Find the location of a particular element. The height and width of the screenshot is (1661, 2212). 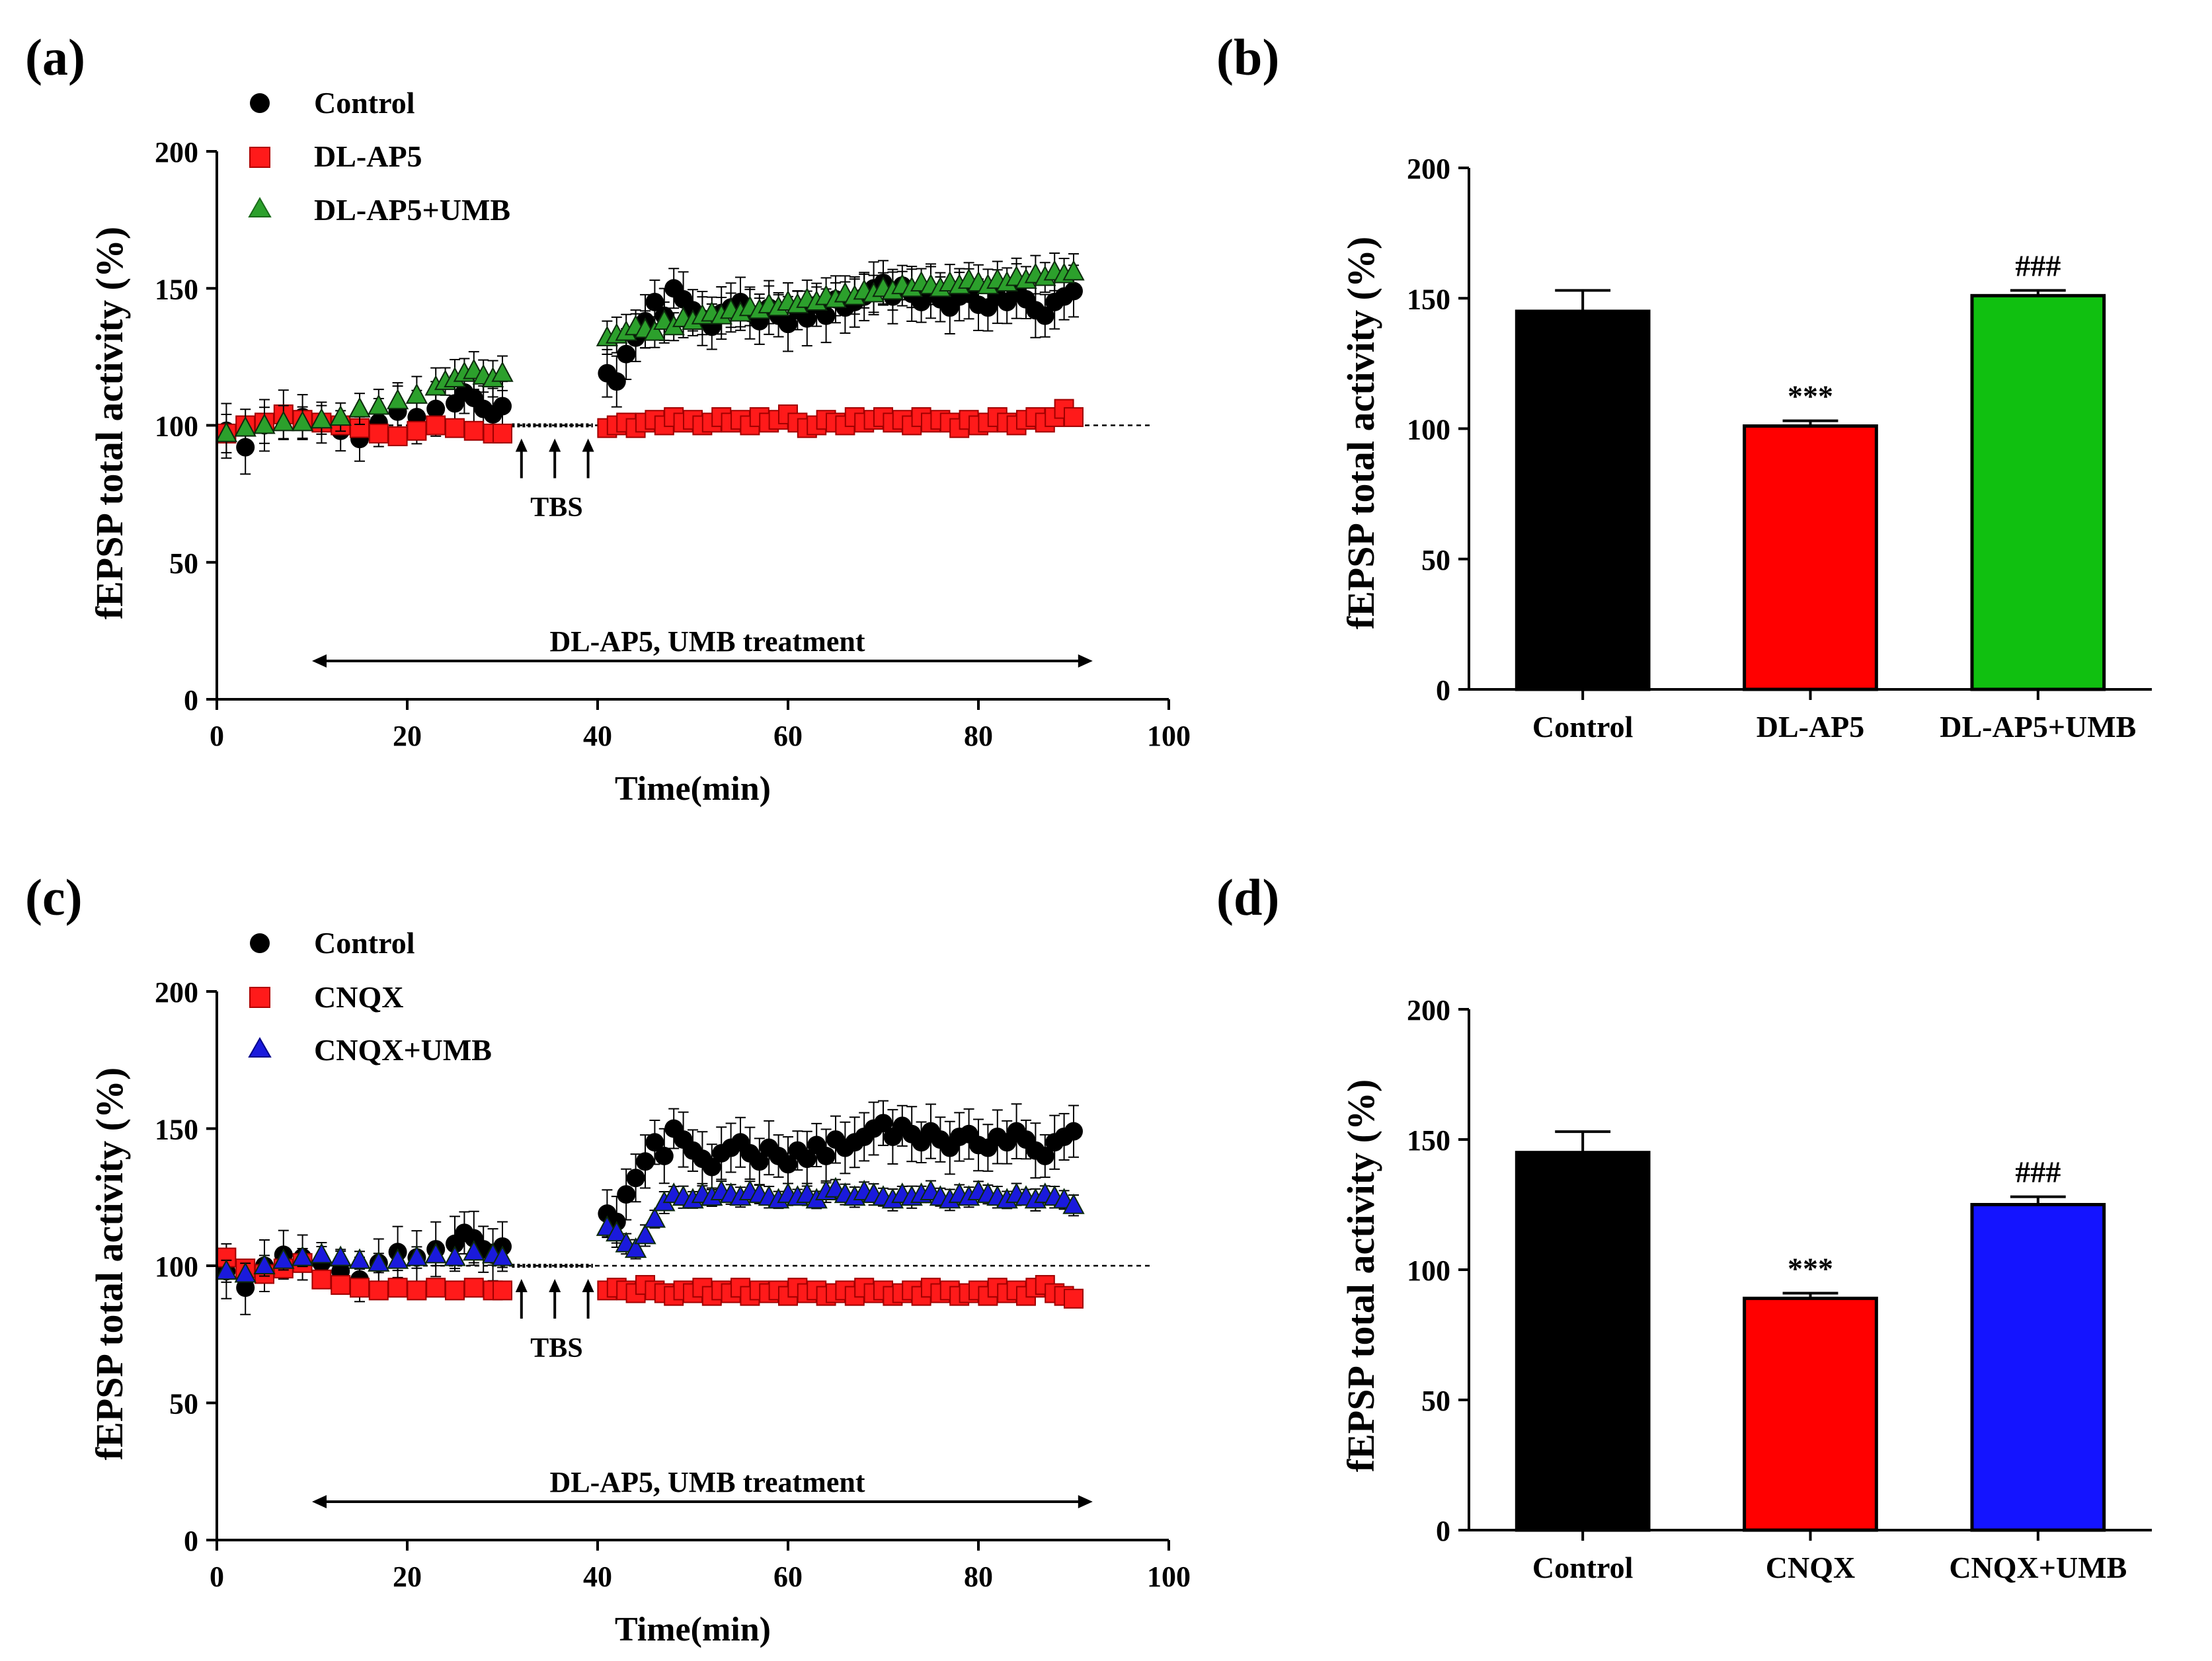

x-tick-label-cnqx: CNQX is located at coordinates (1810, 1567).